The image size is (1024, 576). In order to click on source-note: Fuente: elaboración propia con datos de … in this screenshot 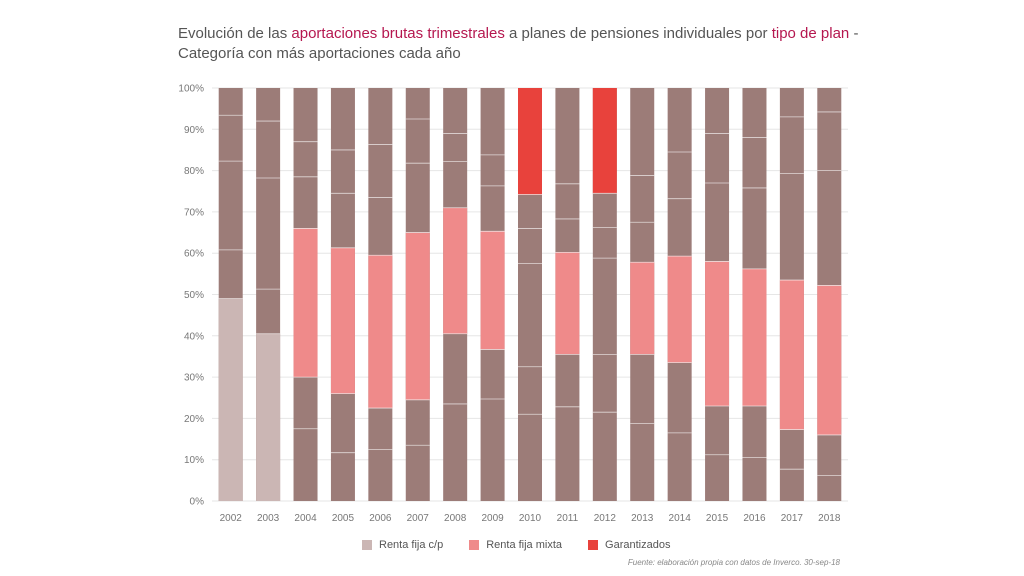, I will do `click(733, 562)`.